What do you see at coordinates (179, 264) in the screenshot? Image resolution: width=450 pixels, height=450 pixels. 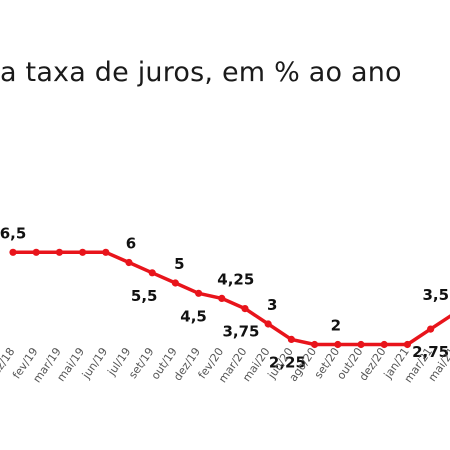 I see `data-label: 5` at bounding box center [179, 264].